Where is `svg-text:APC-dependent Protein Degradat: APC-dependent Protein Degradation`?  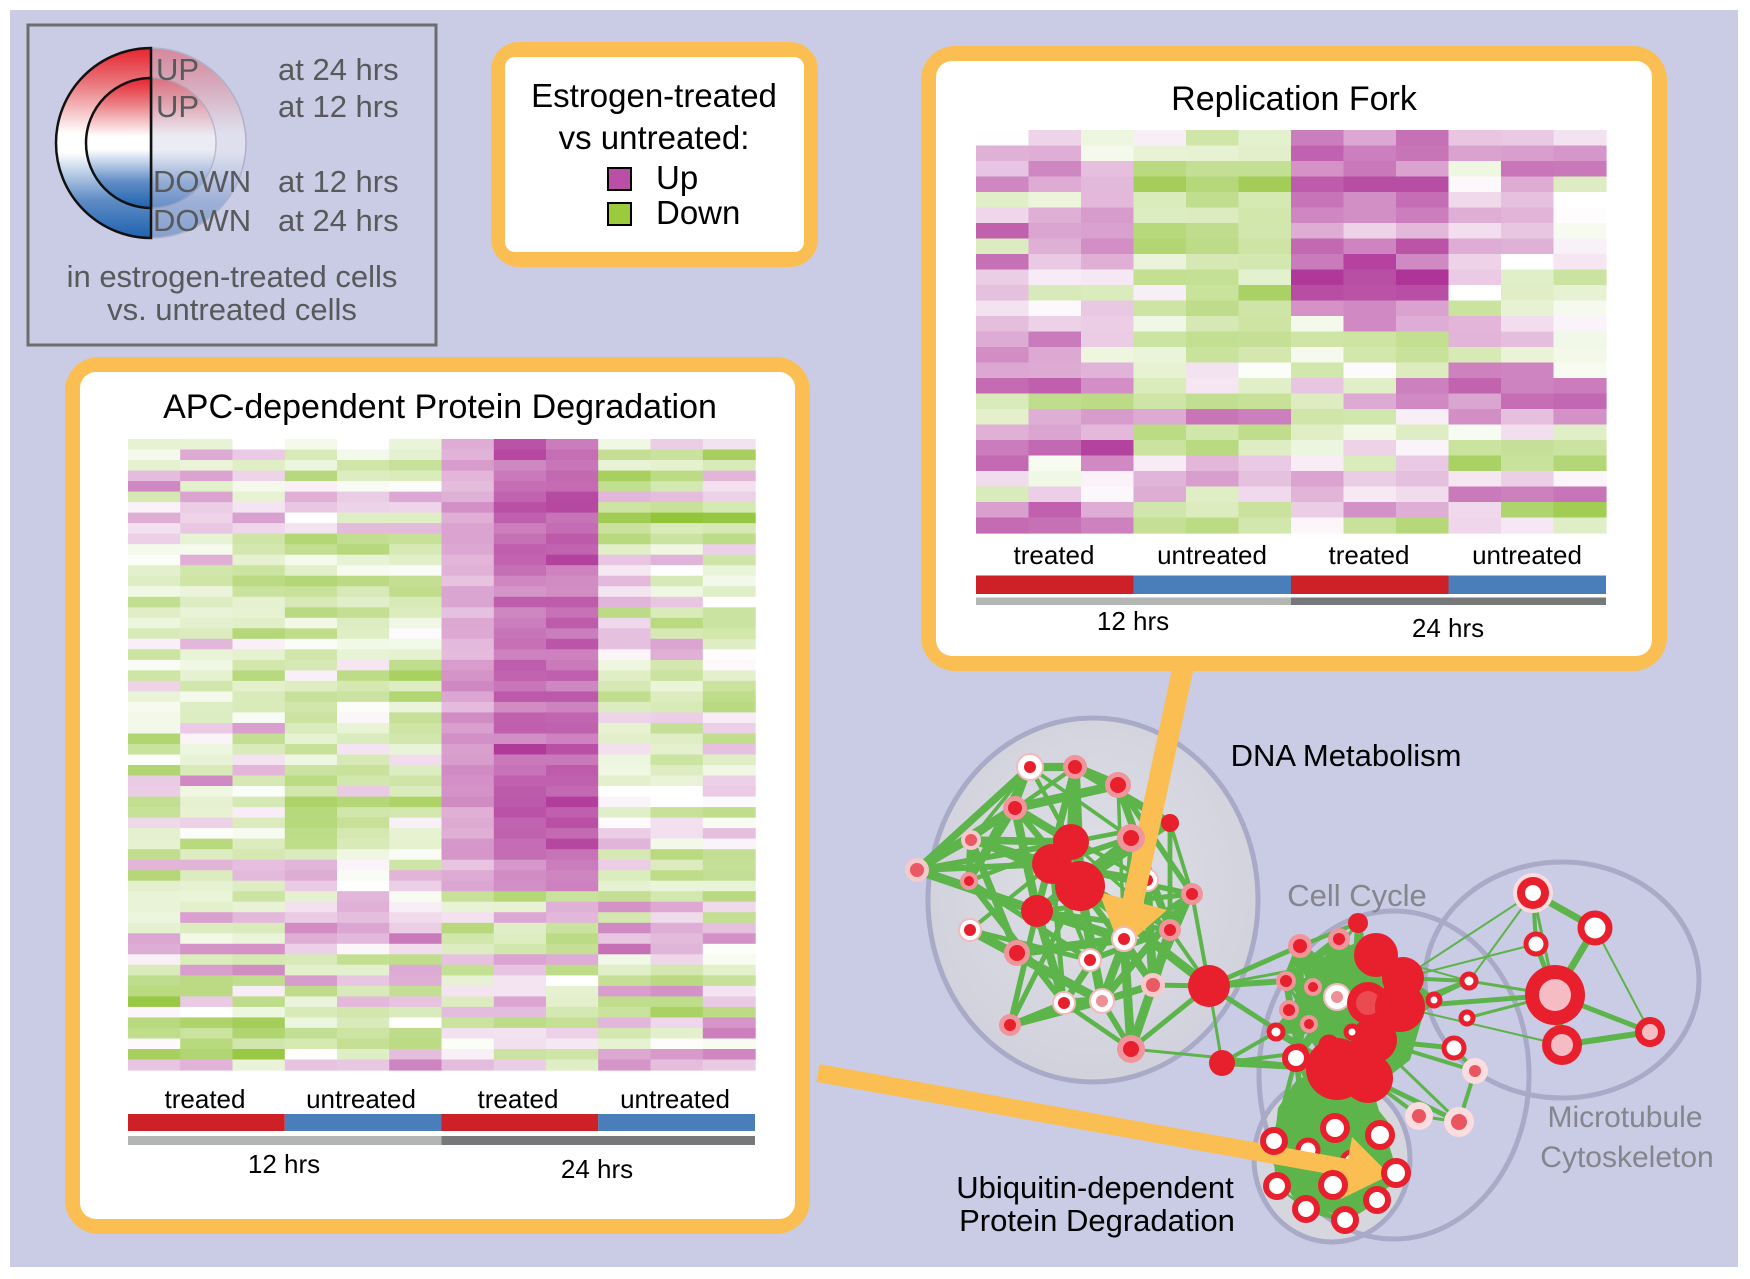
svg-text:APC-dependent Protein Degradat: APC-dependent Protein Degradation is located at coordinates (440, 407).